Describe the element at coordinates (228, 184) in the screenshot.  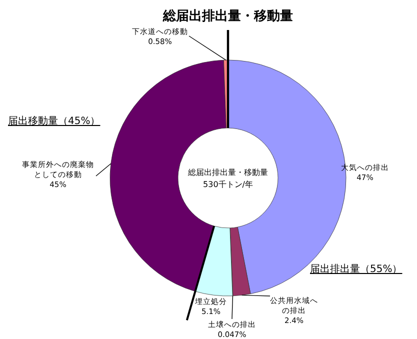
I see `annotation: 530千トン/年` at that location.